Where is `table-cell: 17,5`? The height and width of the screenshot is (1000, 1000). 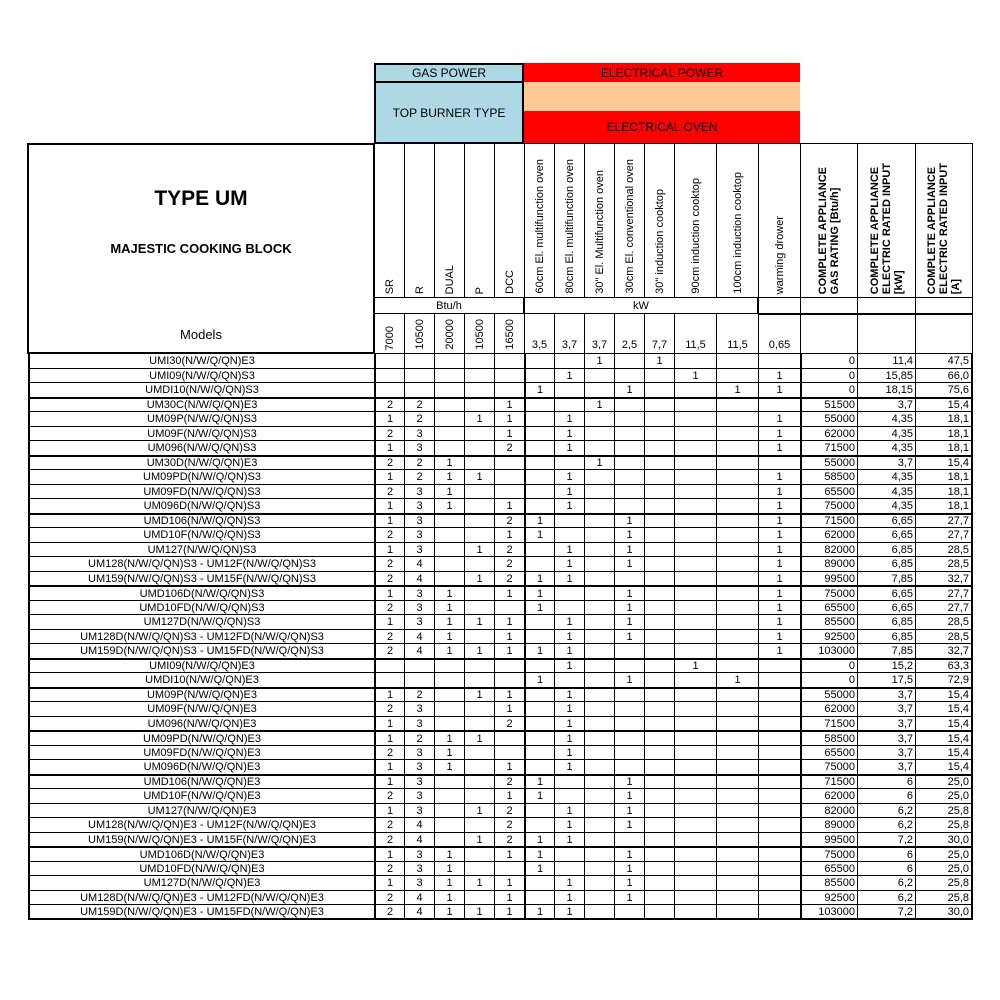
table-cell: 17,5 is located at coordinates (886, 680).